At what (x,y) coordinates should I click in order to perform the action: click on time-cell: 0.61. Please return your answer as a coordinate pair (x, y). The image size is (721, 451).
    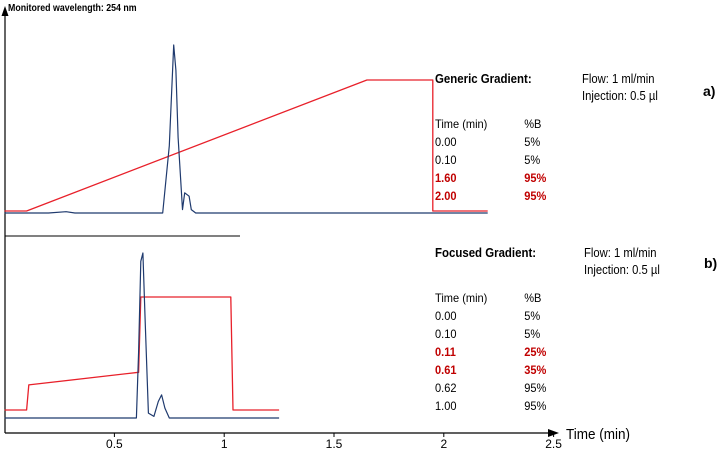
    Looking at the image, I should click on (446, 370).